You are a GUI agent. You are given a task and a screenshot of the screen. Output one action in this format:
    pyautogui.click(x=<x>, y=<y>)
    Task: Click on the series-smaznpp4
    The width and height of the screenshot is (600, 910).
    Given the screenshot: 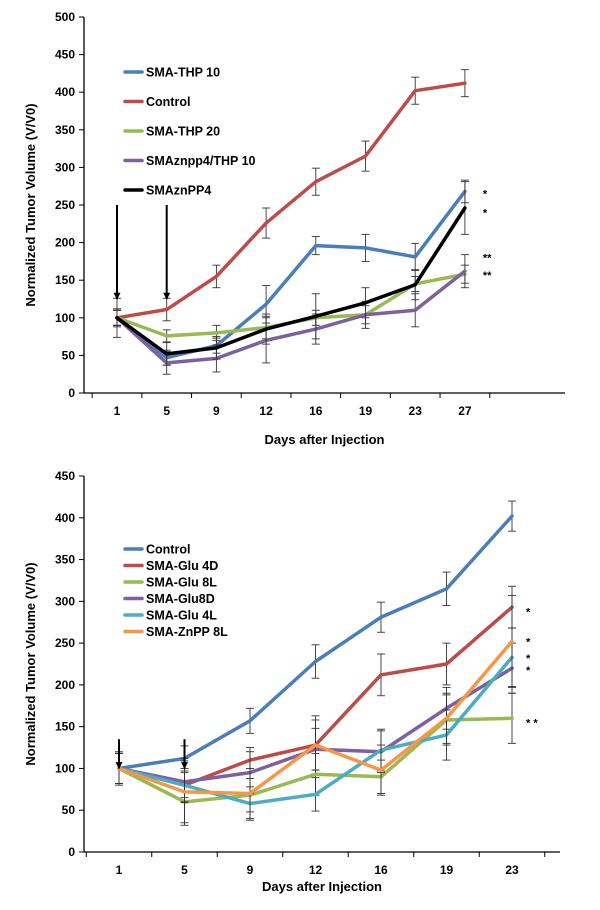 What is the action you would take?
    pyautogui.click(x=291, y=273)
    